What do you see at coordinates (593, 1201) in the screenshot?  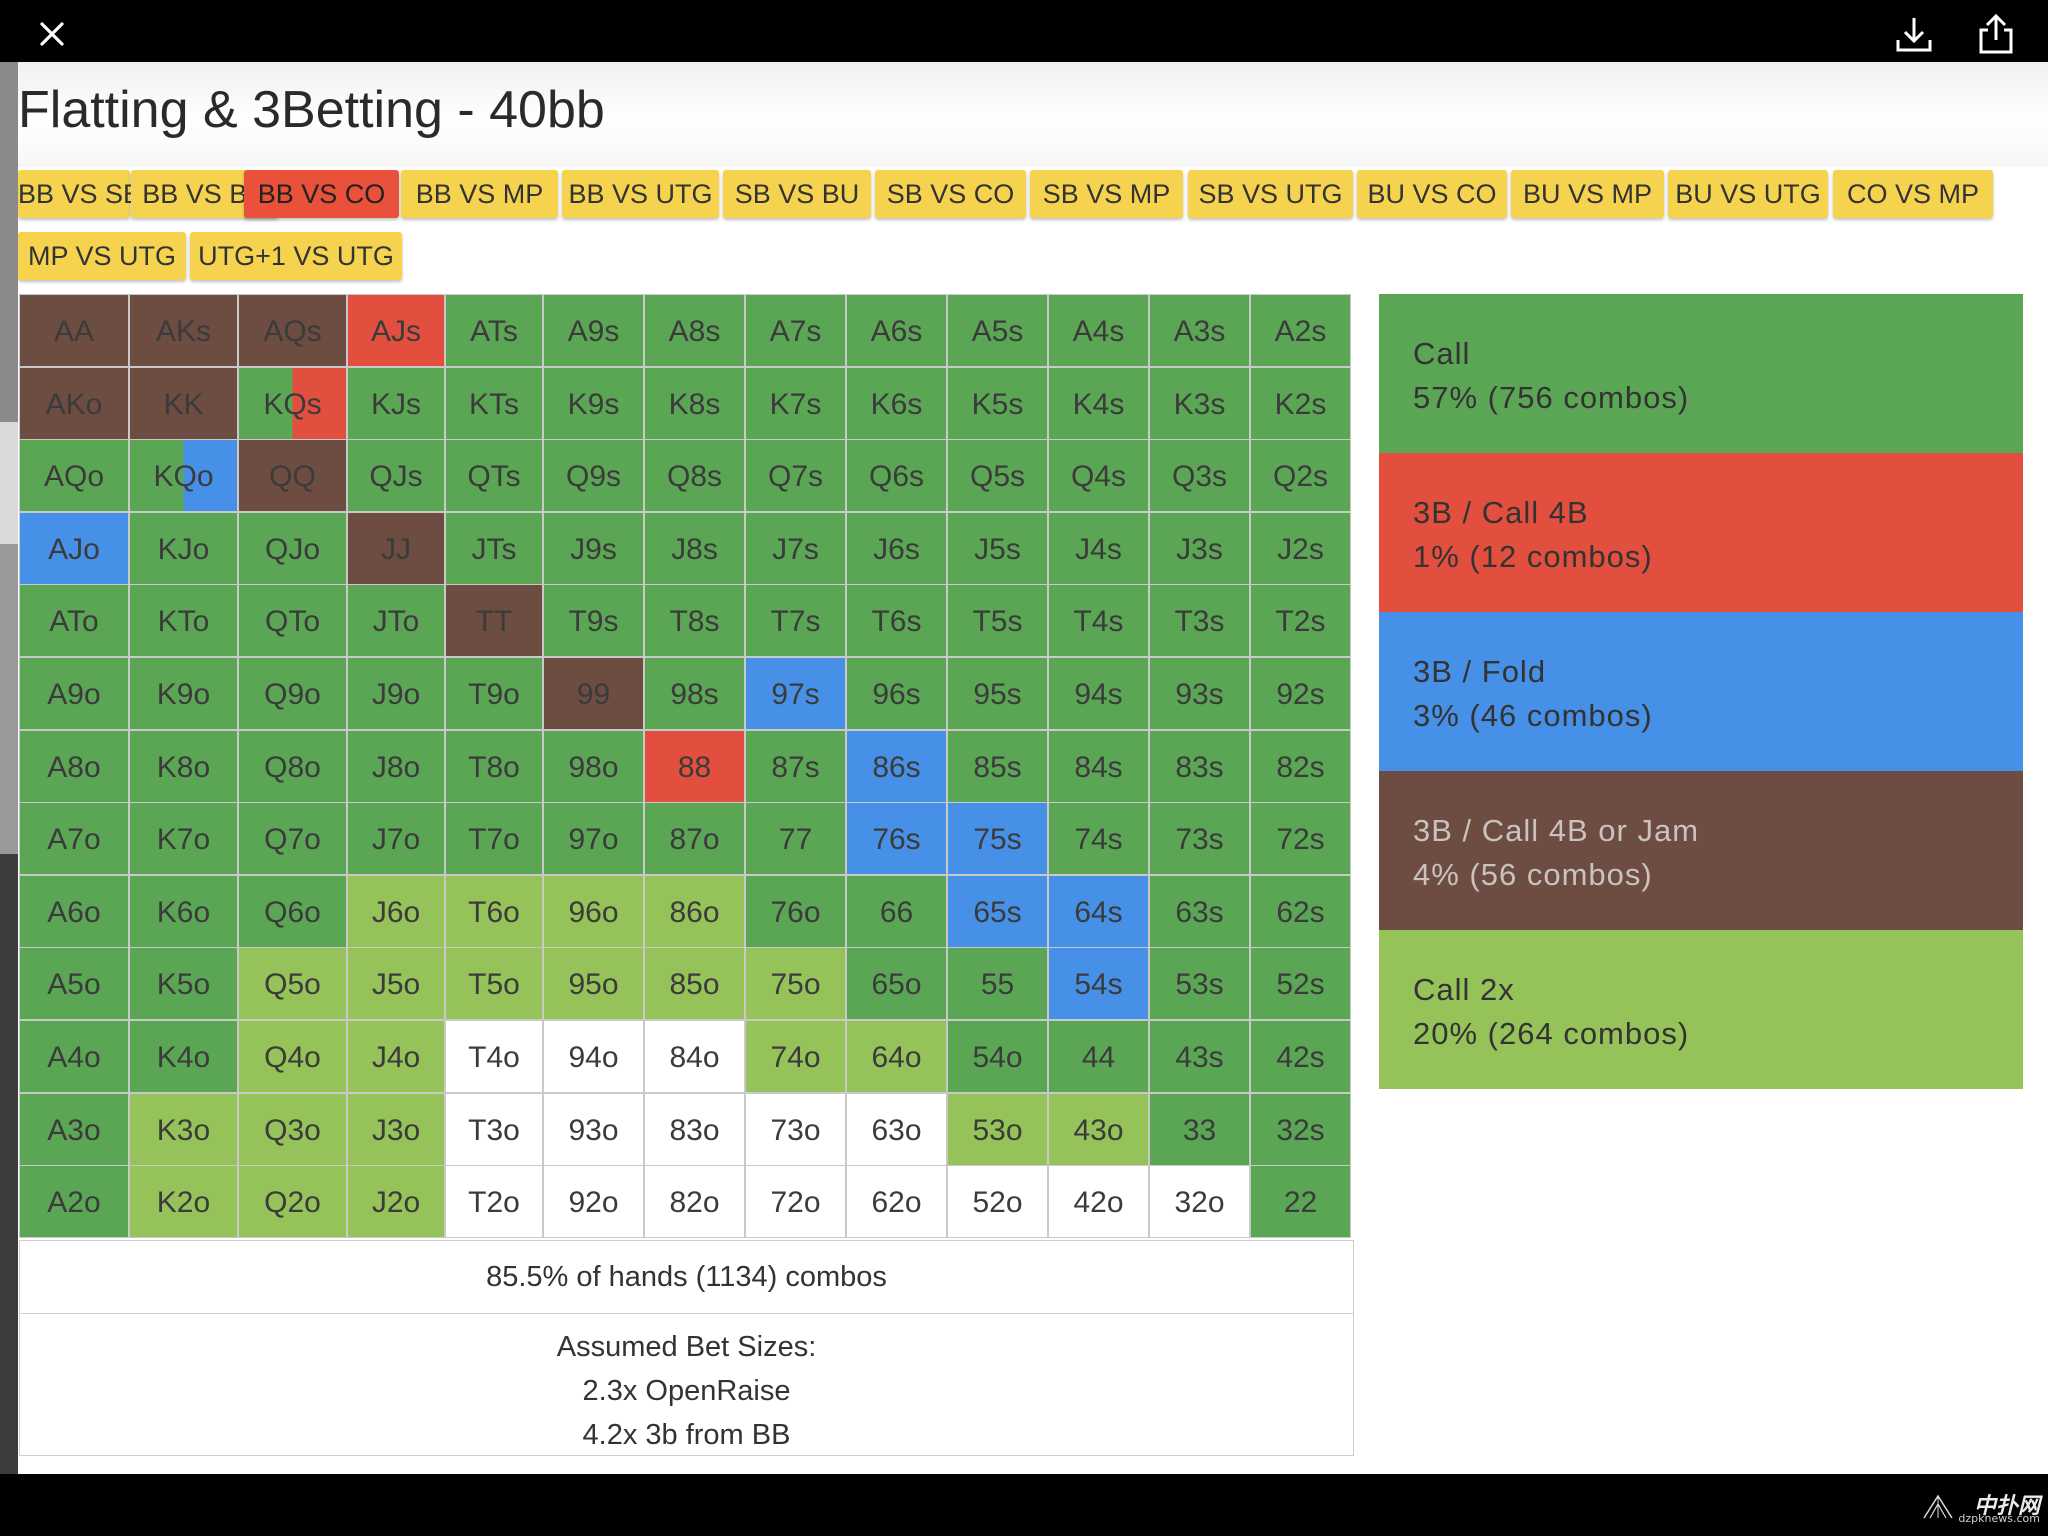 I see `hand-cell-92o: 92o` at bounding box center [593, 1201].